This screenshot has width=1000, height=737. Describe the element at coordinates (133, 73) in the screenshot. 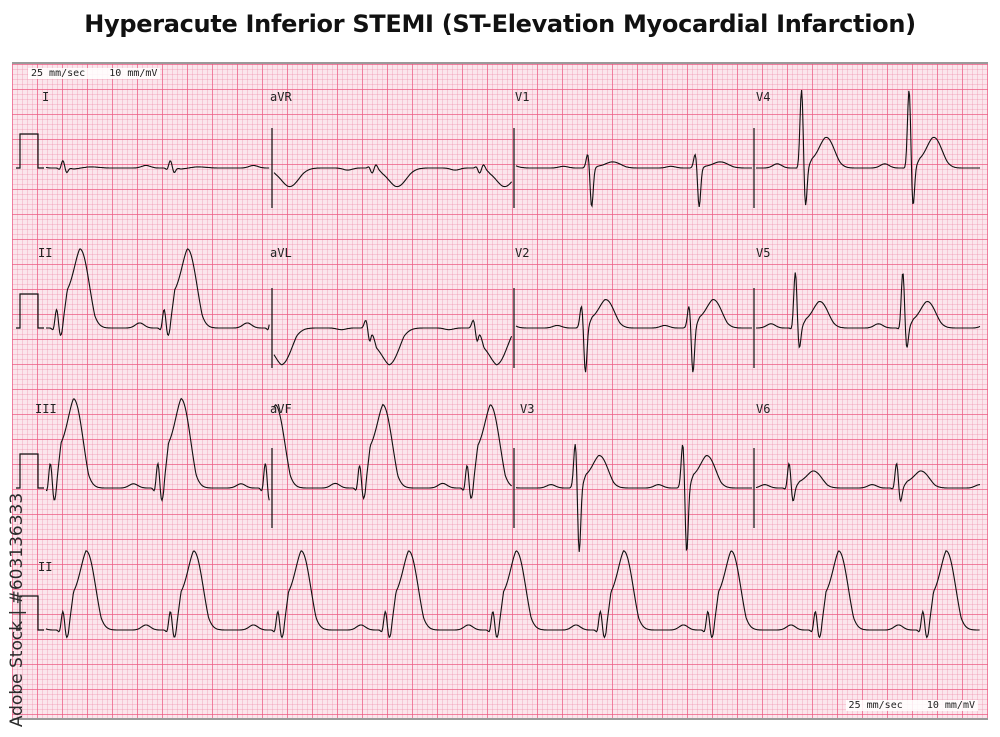

I see `gain-top: 10 mm/mV` at that location.